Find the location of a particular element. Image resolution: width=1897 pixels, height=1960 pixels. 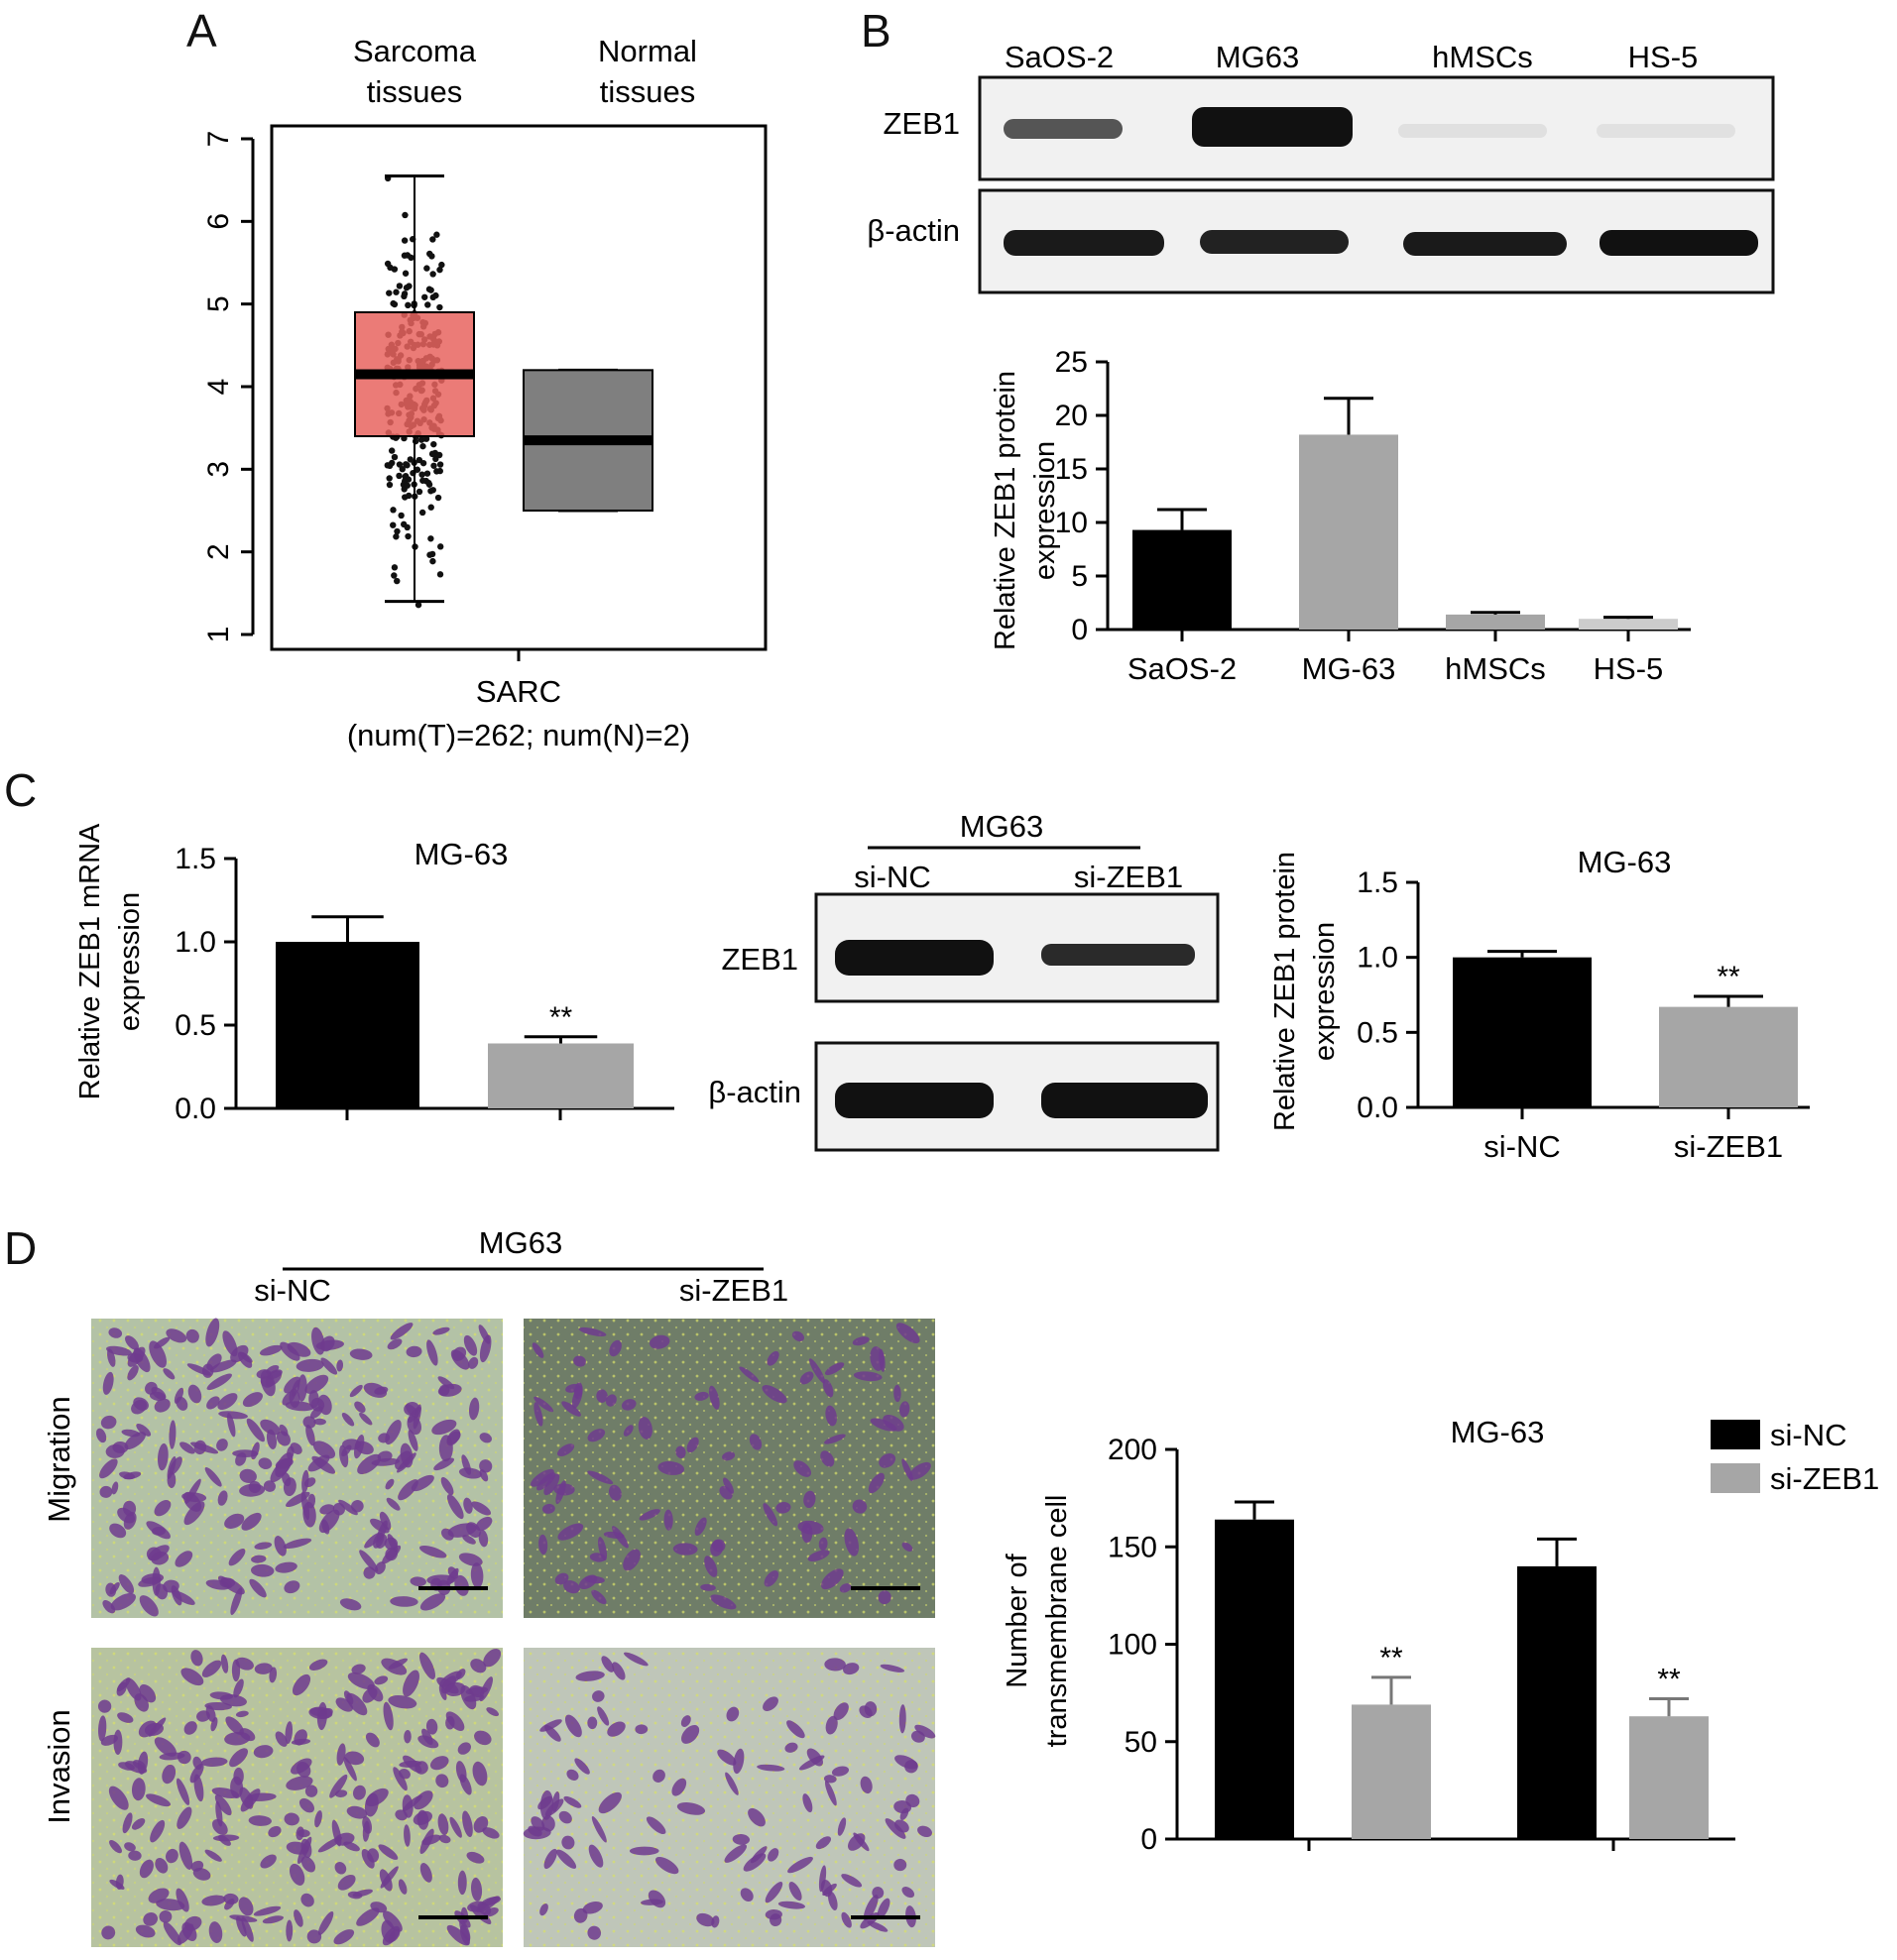

y-label-line1: Relative ZEB1 protein is located at coordinates (1285, 991).